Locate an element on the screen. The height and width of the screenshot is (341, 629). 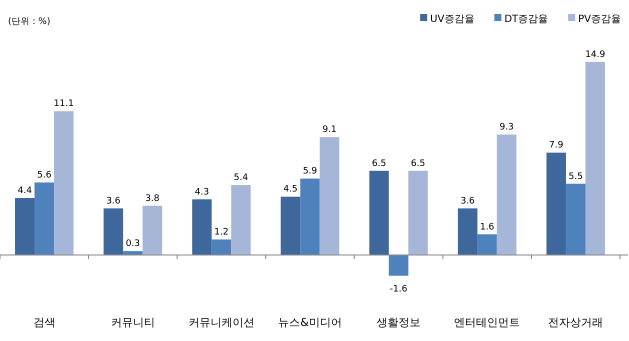
data-label: 4.4 is located at coordinates (25, 191).